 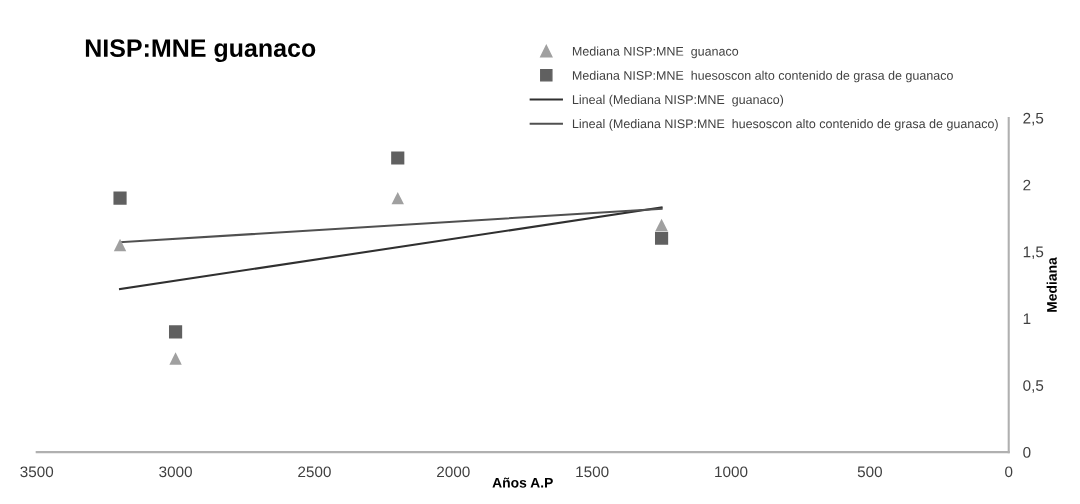 I want to click on x-axis-title: Años A.P, so click(x=522, y=482).